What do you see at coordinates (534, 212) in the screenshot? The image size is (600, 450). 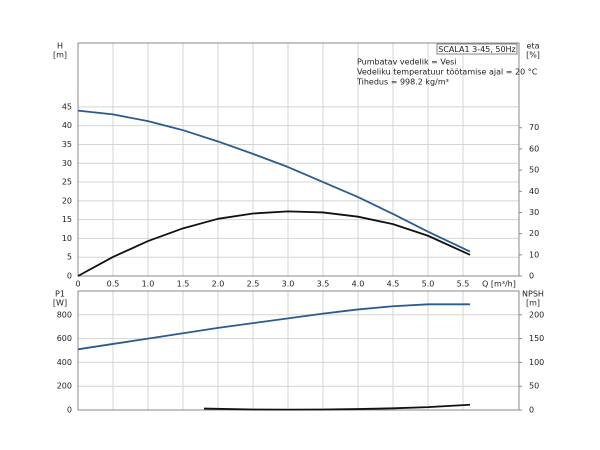 I see `y2-tick-label: 30` at bounding box center [534, 212].